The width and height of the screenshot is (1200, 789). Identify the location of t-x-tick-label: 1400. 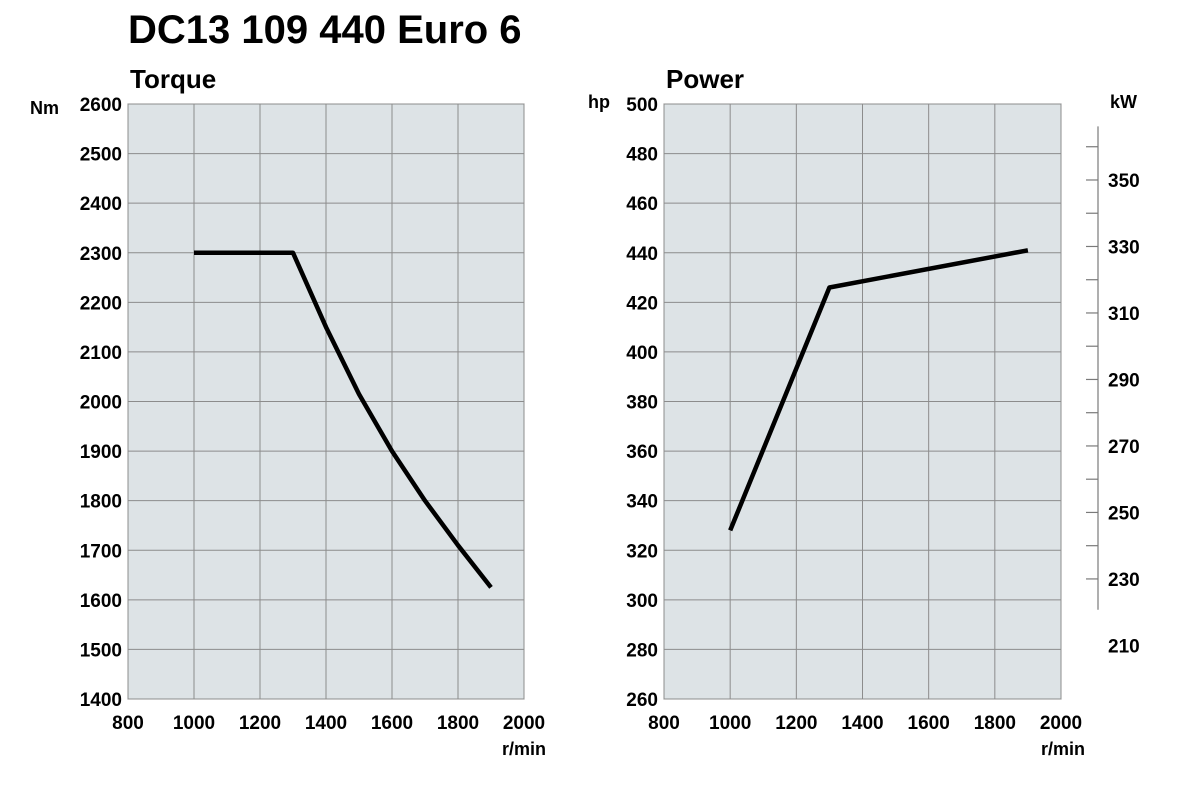
(326, 723).